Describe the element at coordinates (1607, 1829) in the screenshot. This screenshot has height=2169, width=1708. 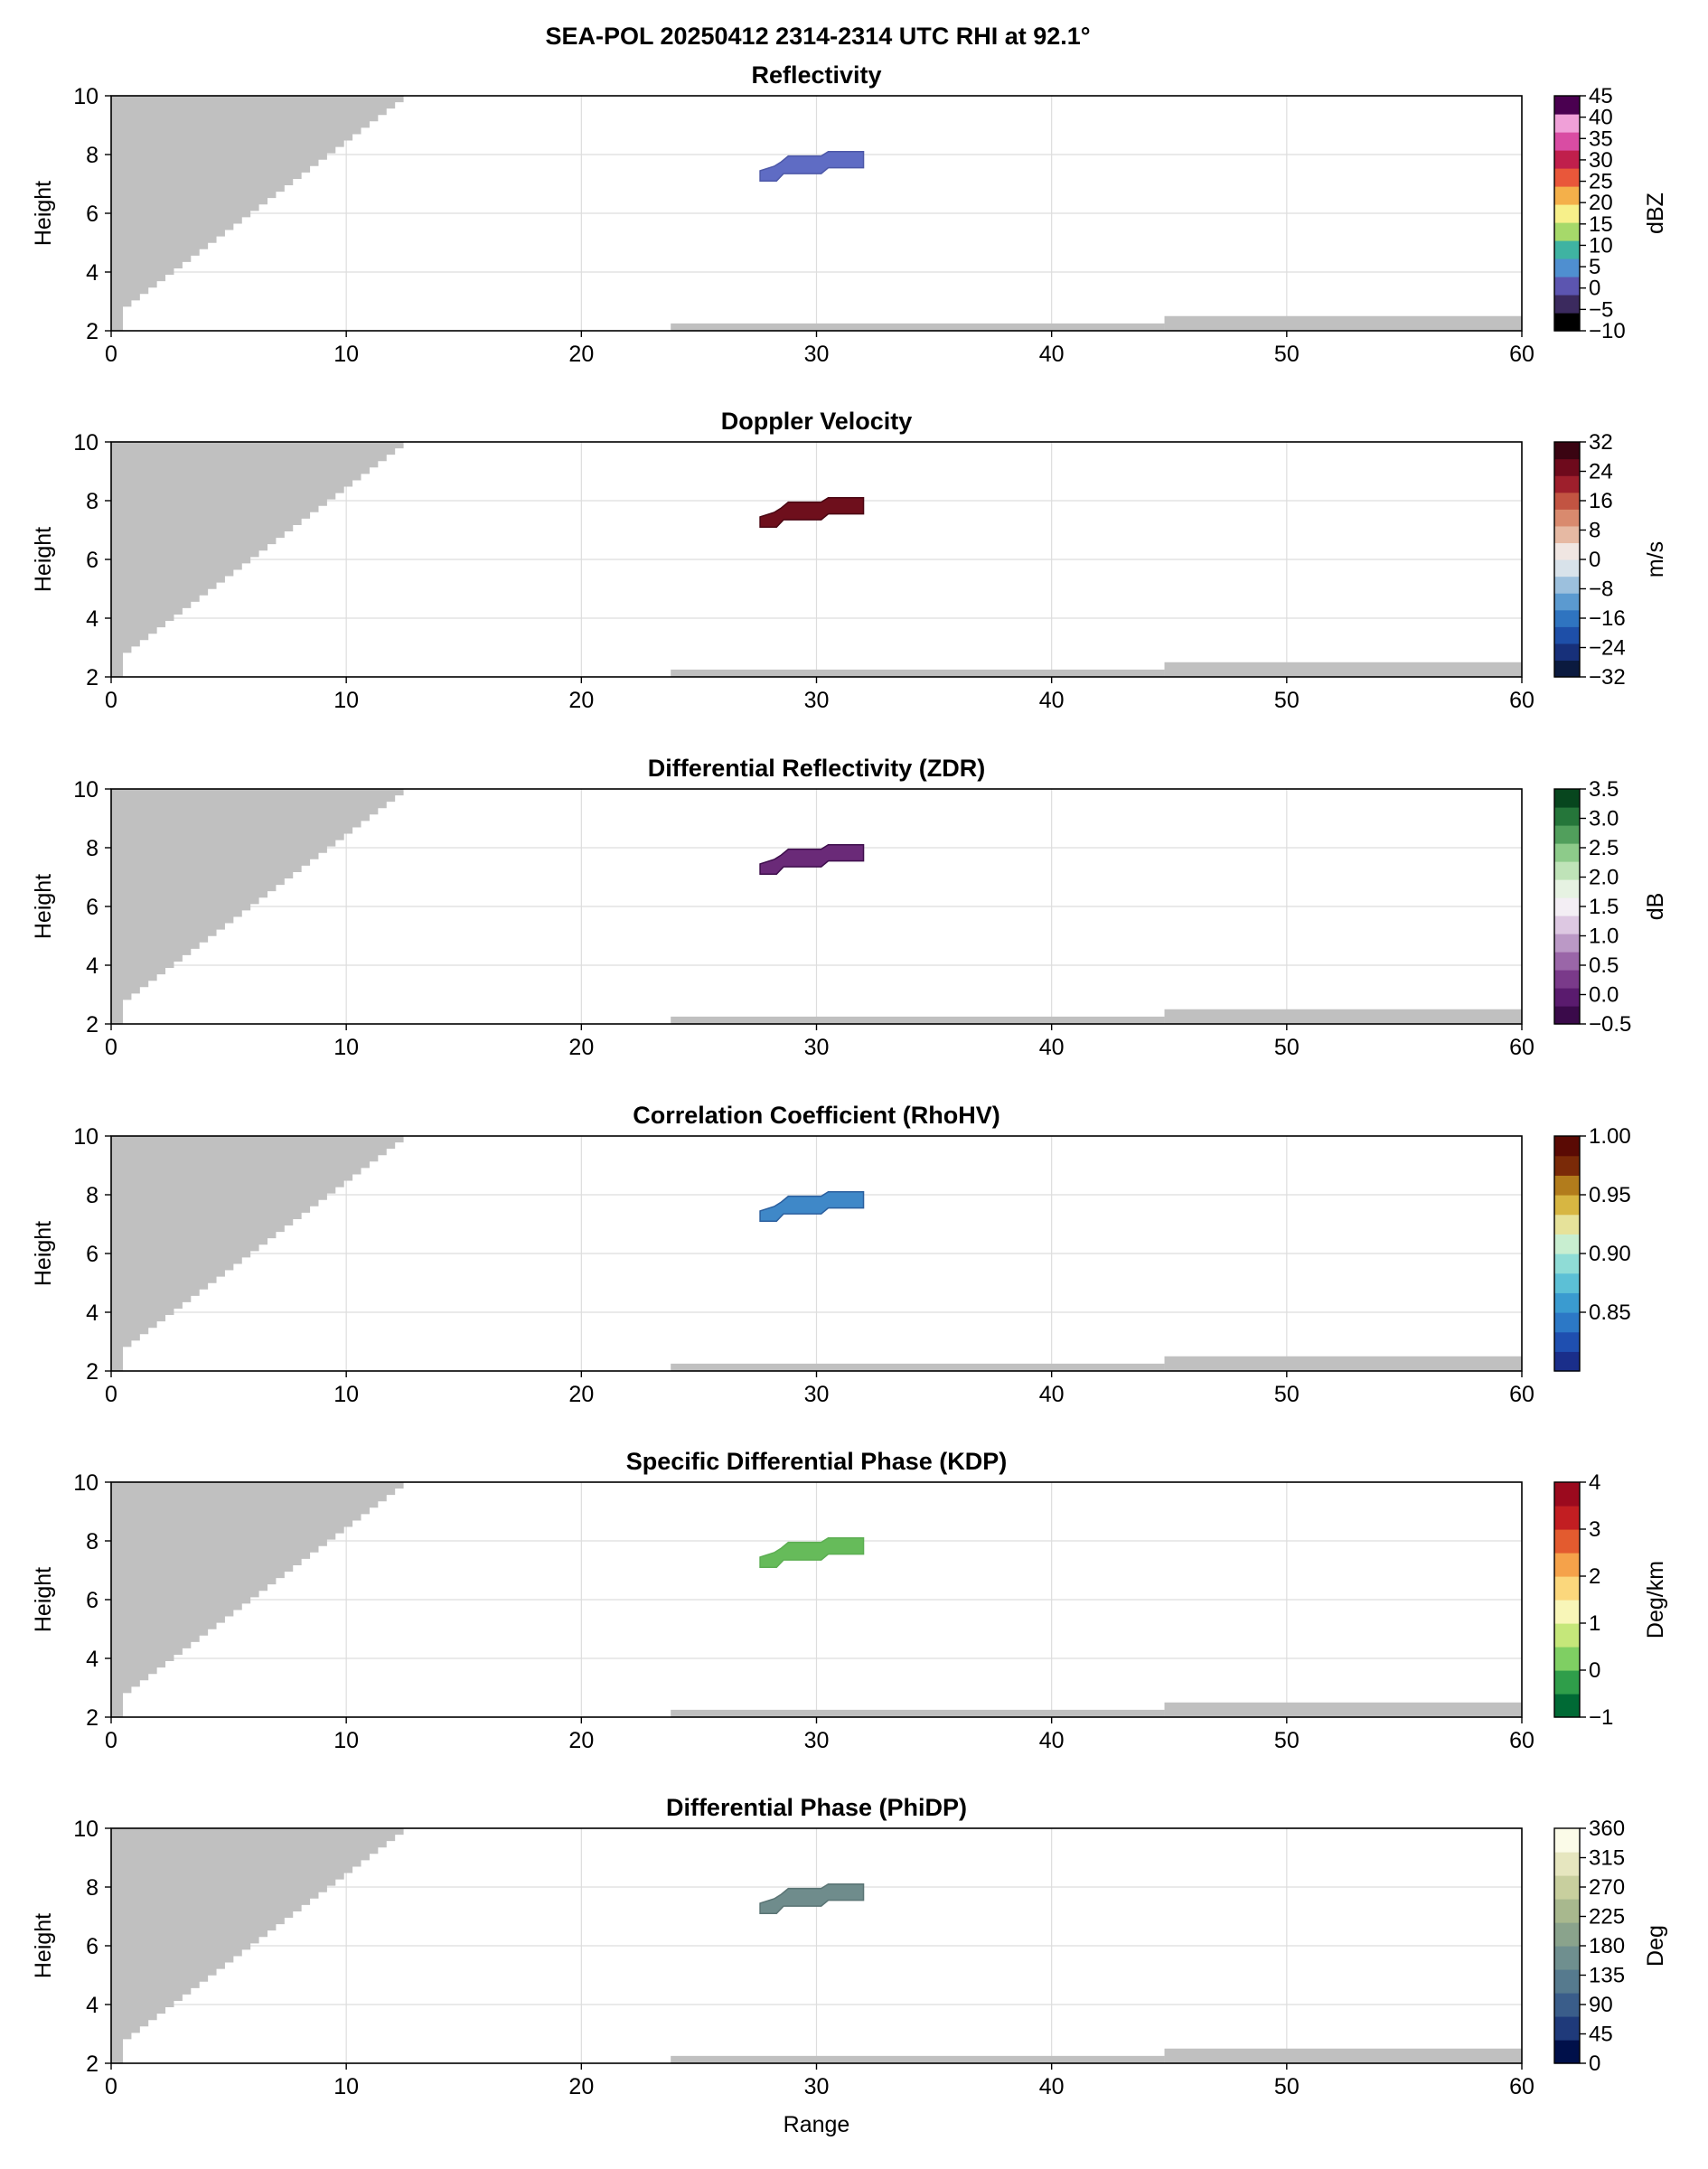
I see `colorbar-tick-label: 360` at that location.